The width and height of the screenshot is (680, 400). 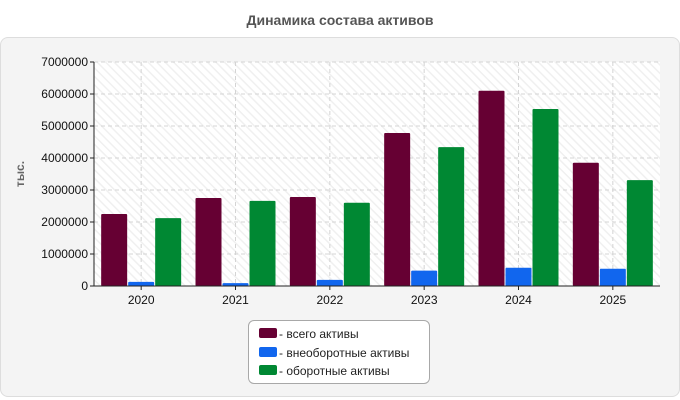 I want to click on x-tick-label: 2020, so click(x=141, y=300).